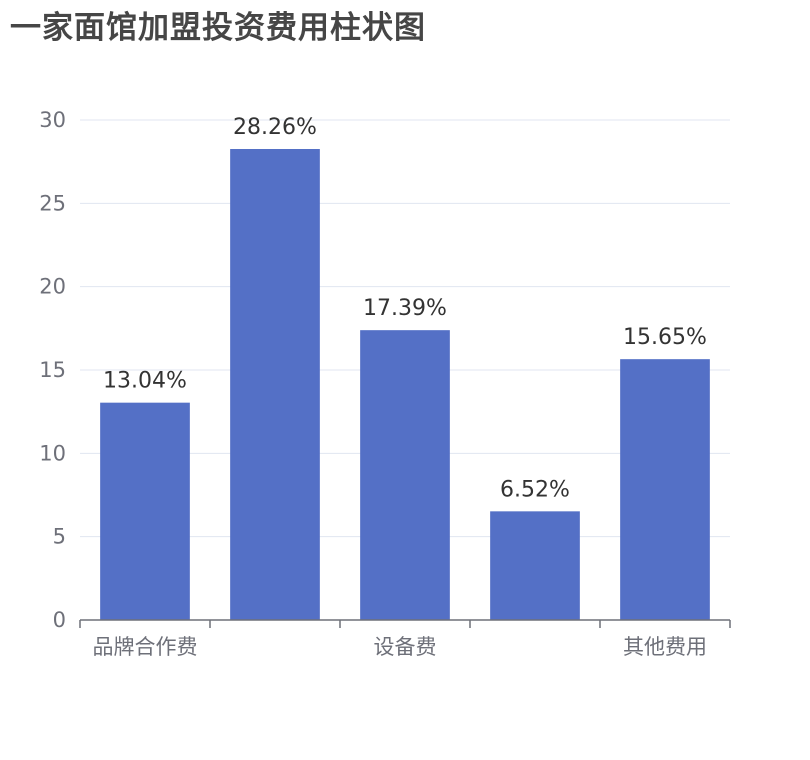 This screenshot has width=810, height=760. What do you see at coordinates (665, 337) in the screenshot?
I see `bar-value-label: 15.65%` at bounding box center [665, 337].